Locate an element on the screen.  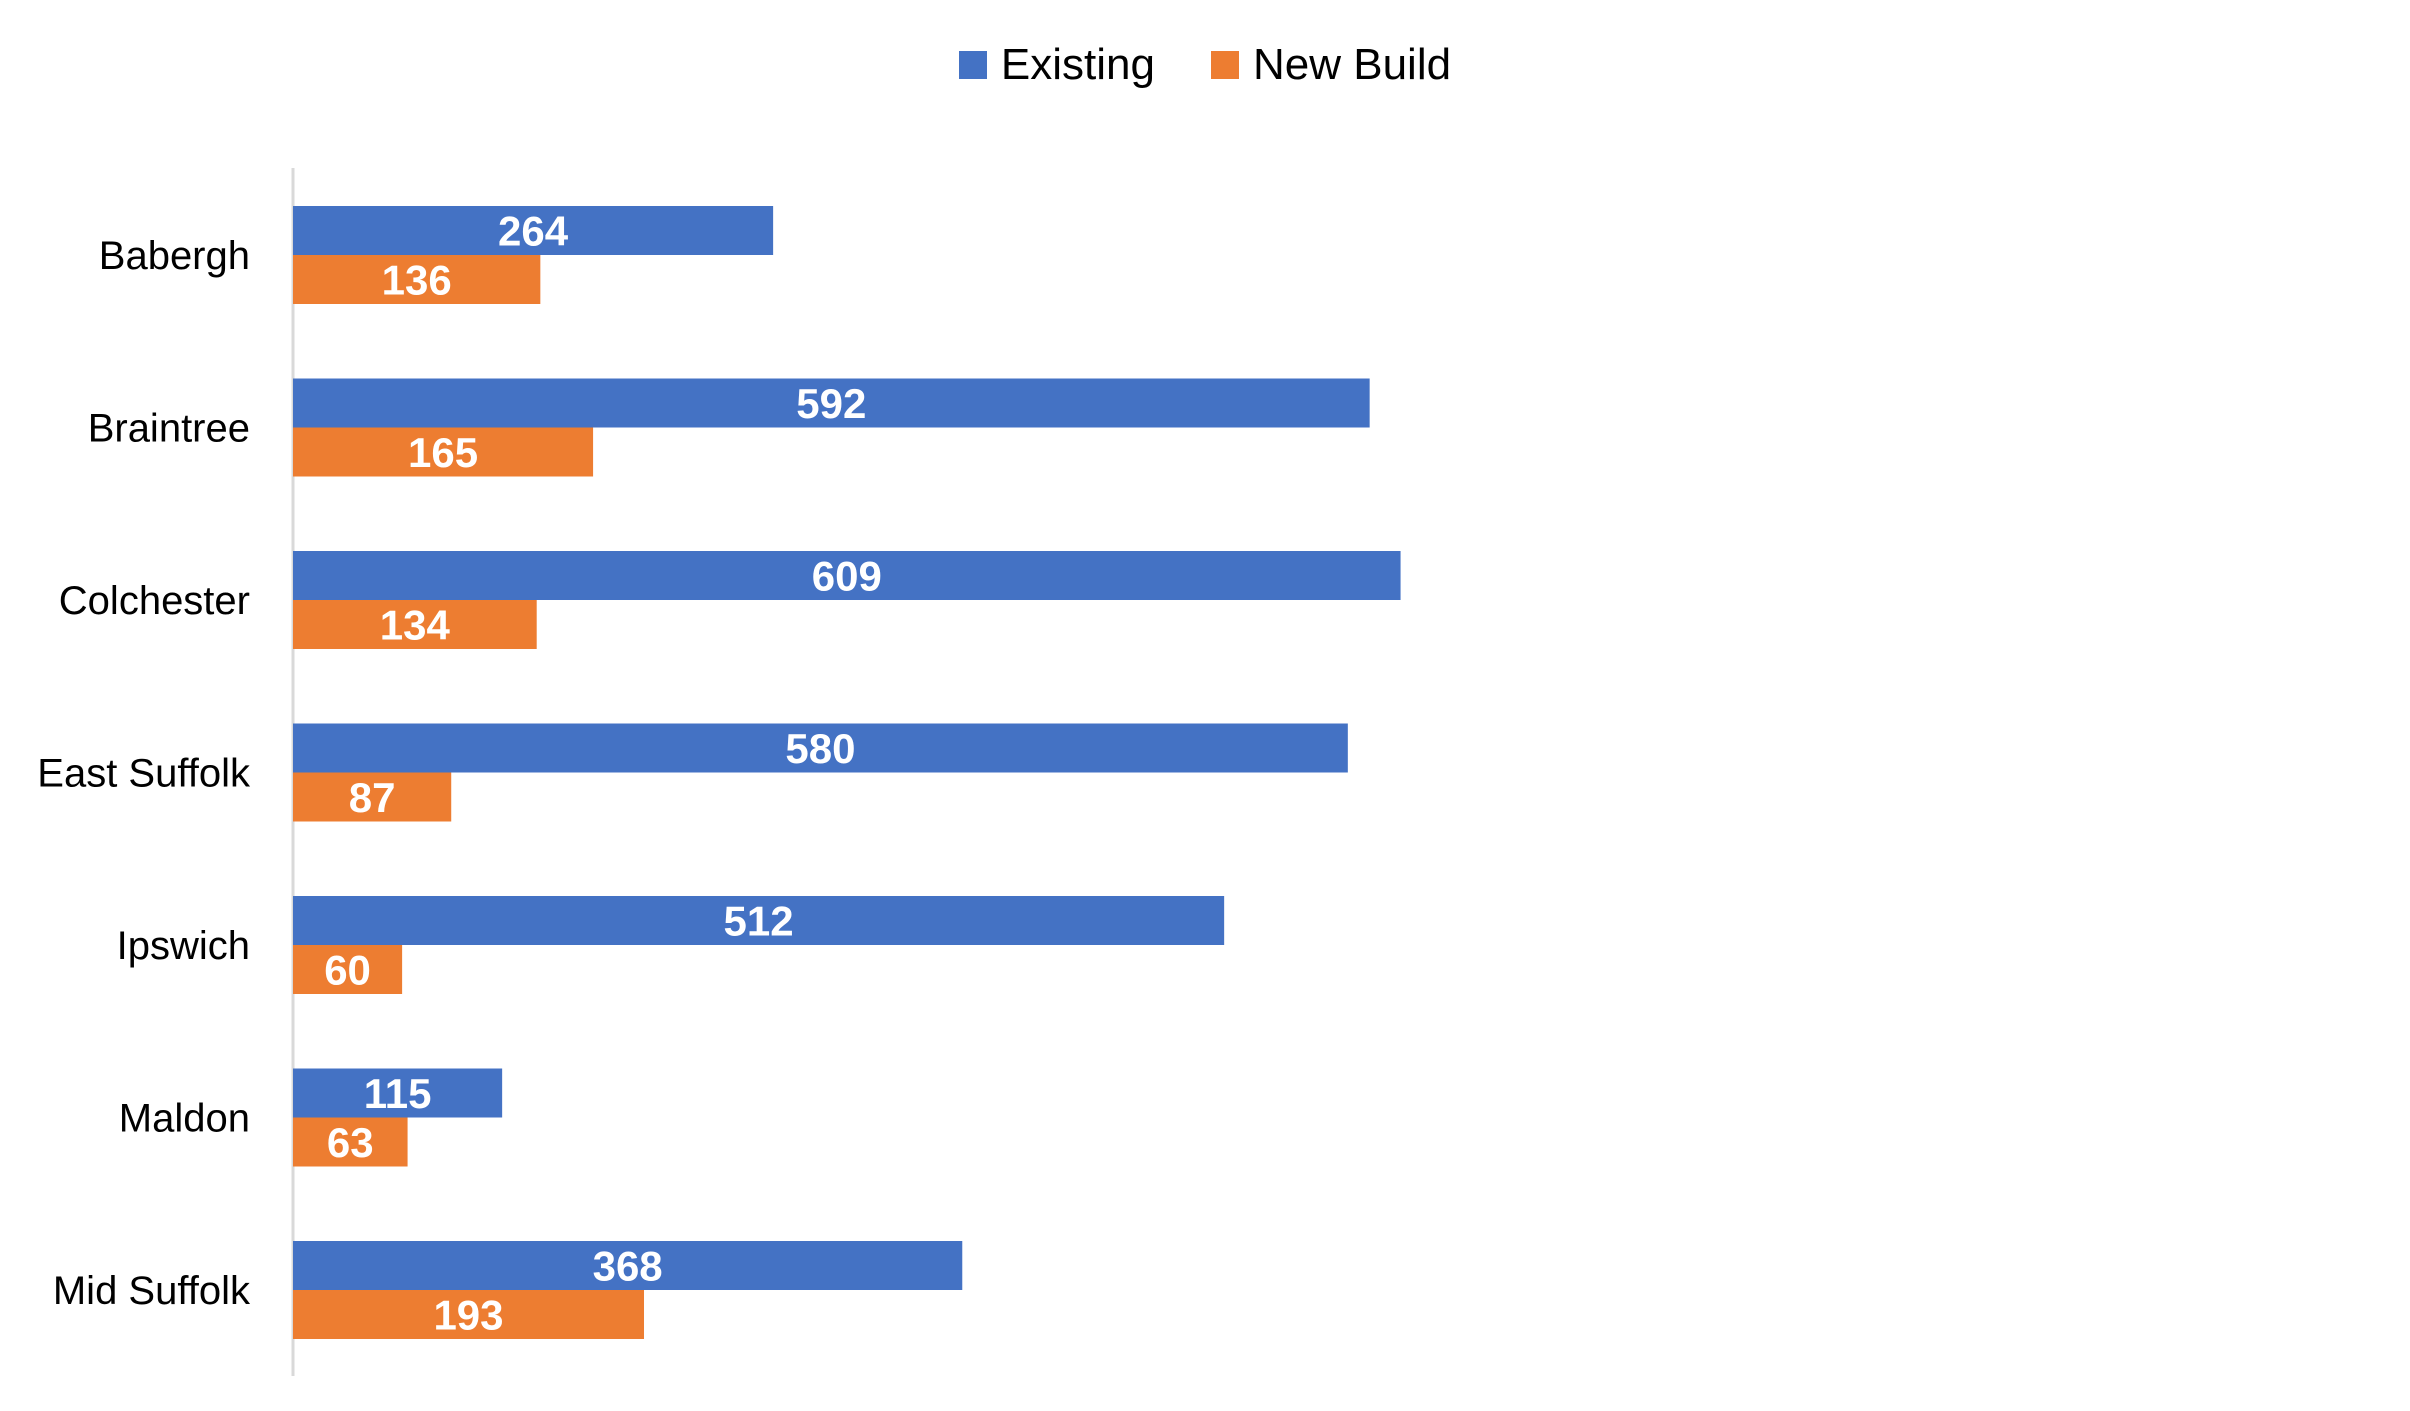
legend: Existing New Build is located at coordinates (1205, 65).